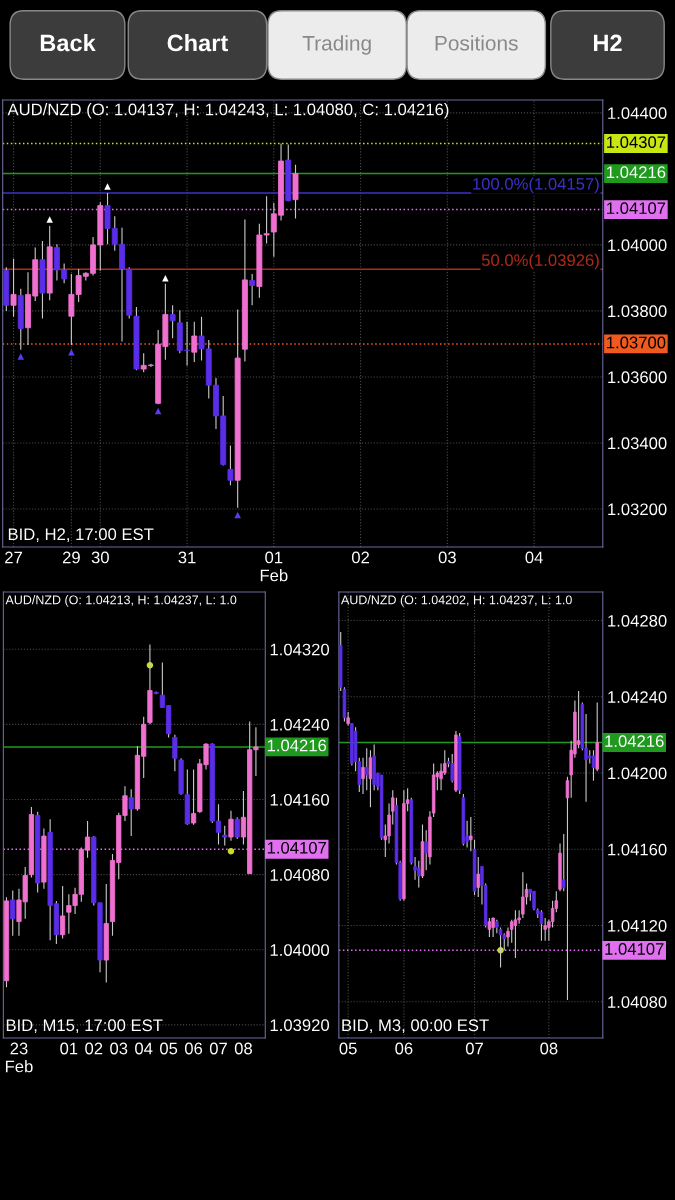  I want to click on x-tick-label: 29, so click(71, 557).